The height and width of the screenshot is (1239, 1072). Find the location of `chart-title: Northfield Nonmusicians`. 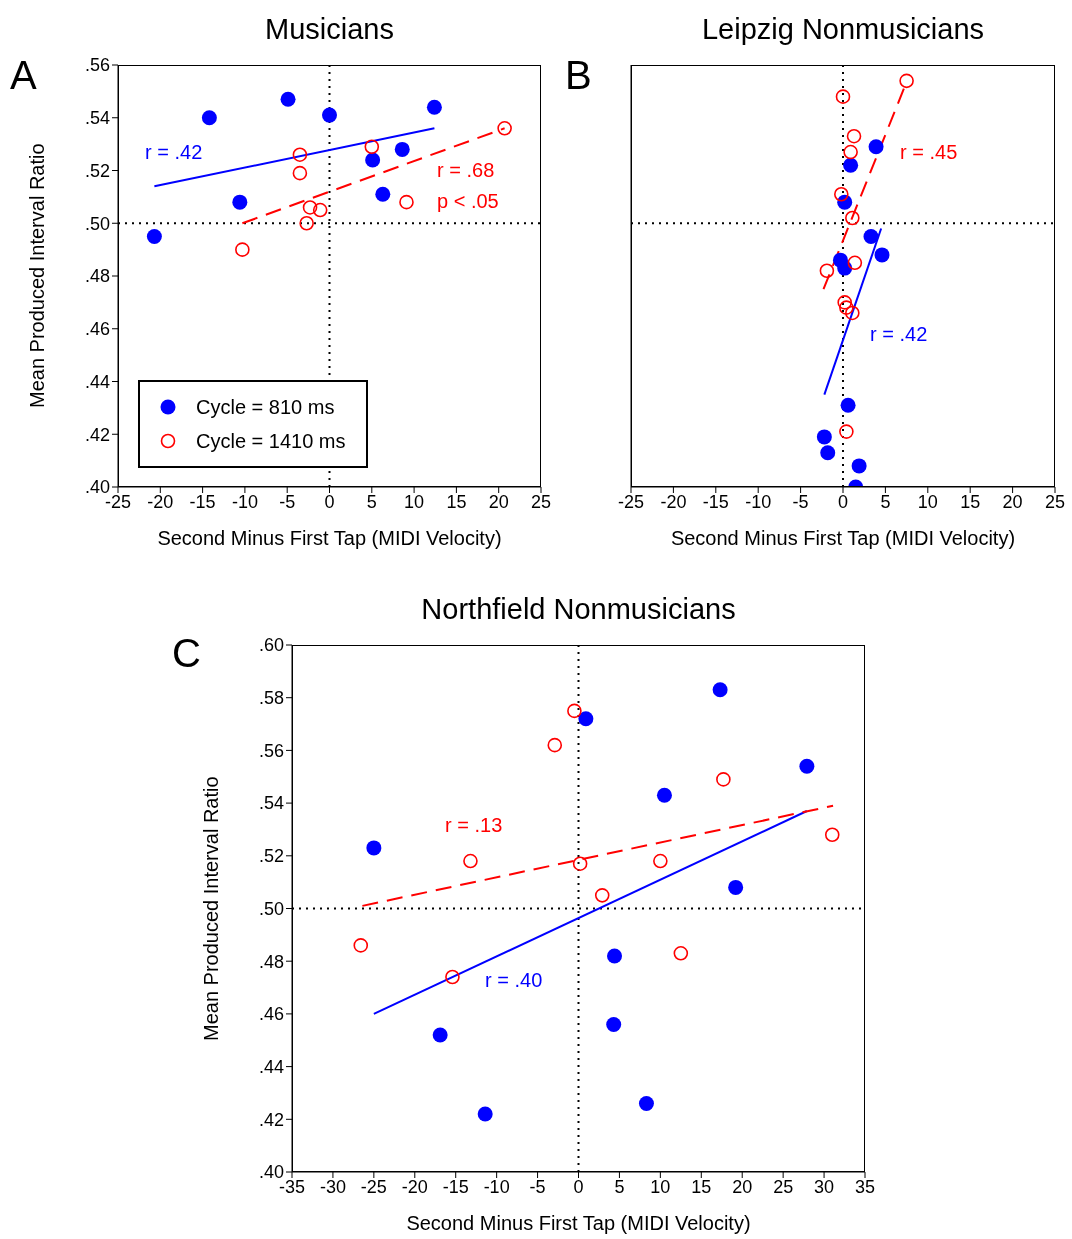

chart-title: Northfield Nonmusicians is located at coordinates (578, 609).